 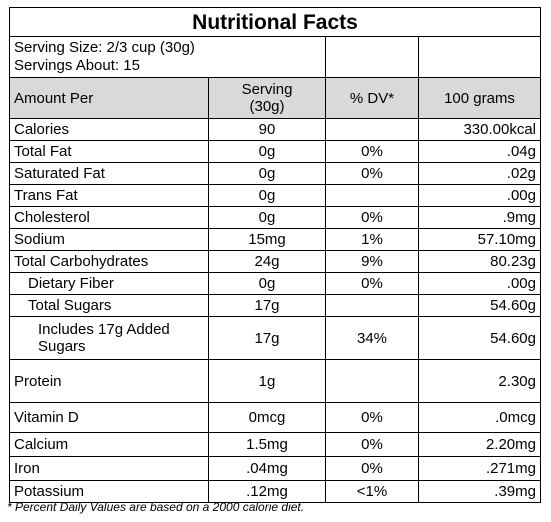 What do you see at coordinates (77, 65) in the screenshot?
I see `servings-count: Servings About: 15` at bounding box center [77, 65].